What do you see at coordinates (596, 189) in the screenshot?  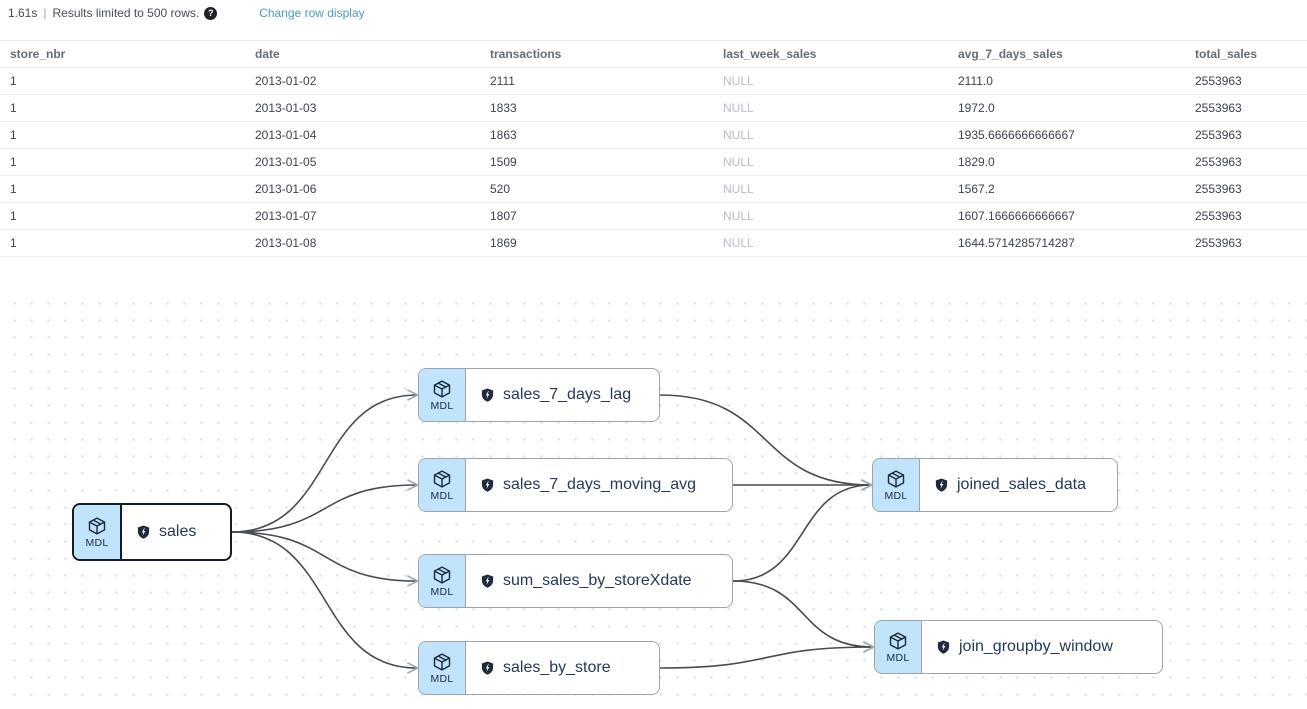 I see `table-cell: 520` at bounding box center [596, 189].